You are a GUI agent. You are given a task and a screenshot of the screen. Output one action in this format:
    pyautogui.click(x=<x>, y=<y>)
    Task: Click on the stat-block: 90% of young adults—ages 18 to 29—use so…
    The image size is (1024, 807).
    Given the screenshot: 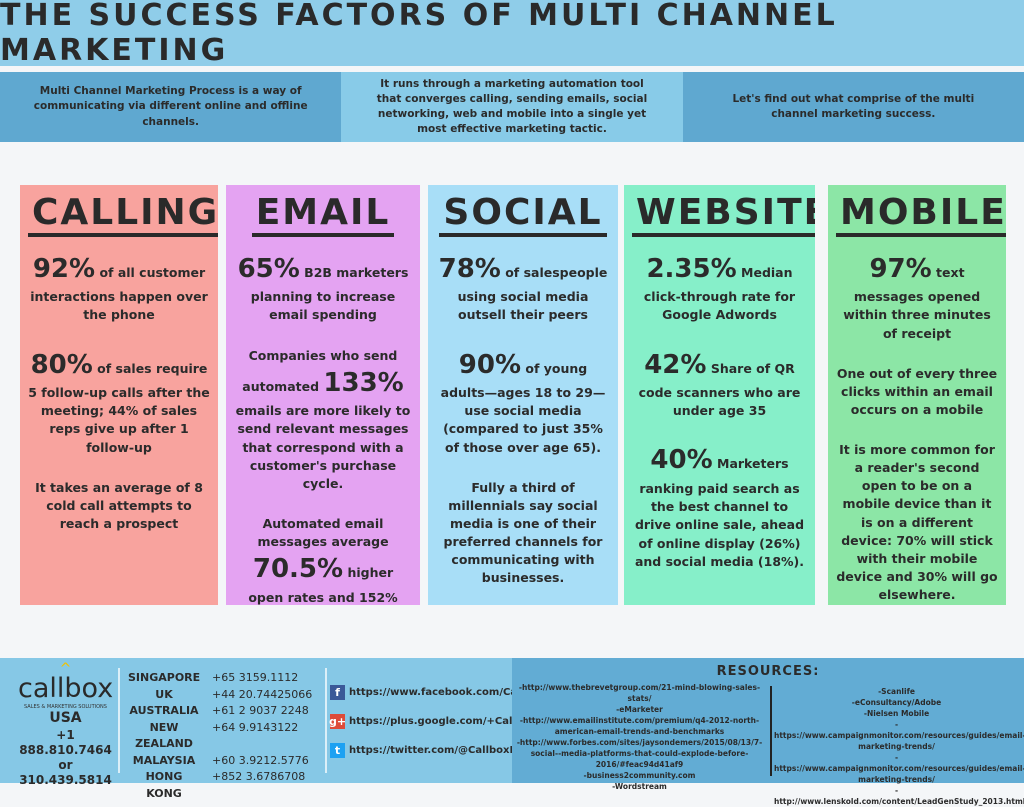 What is the action you would take?
    pyautogui.click(x=523, y=402)
    